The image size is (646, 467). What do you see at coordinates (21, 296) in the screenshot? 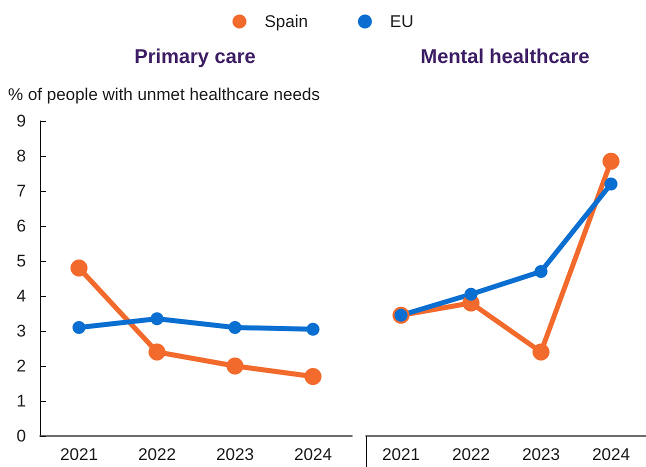
I see `y-tick-label: 4` at bounding box center [21, 296].